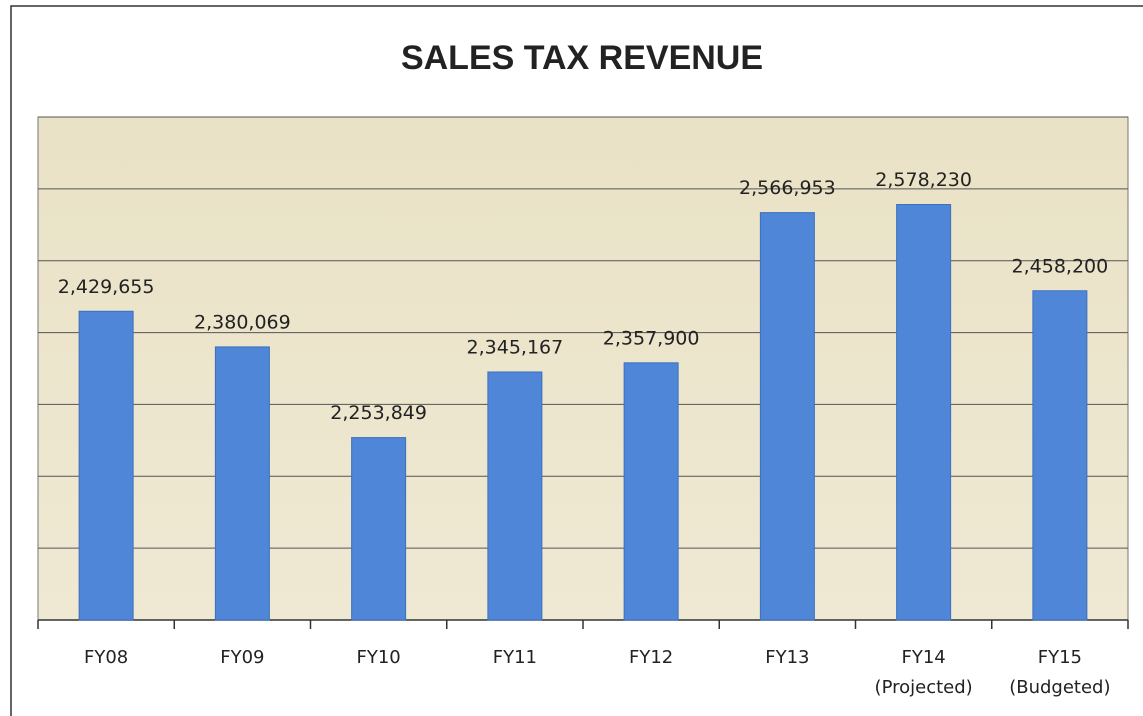 The image size is (1143, 716). Describe the element at coordinates (242, 657) in the screenshot. I see `x-tick-label: FY09` at that location.